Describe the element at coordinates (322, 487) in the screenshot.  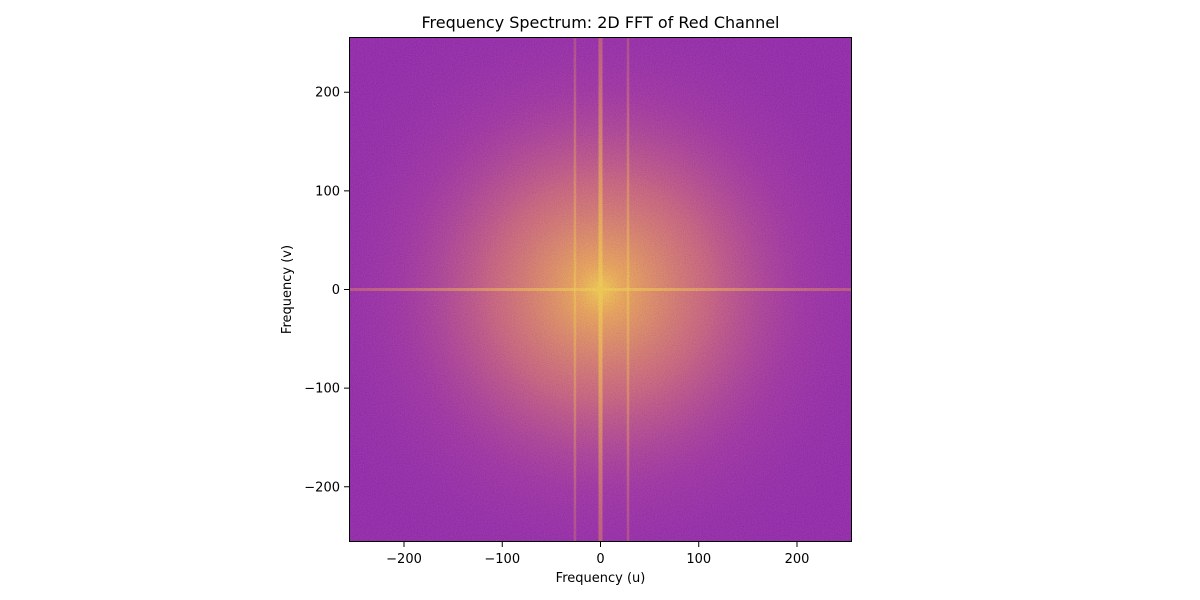
I see `y-tick-label: −200` at that location.